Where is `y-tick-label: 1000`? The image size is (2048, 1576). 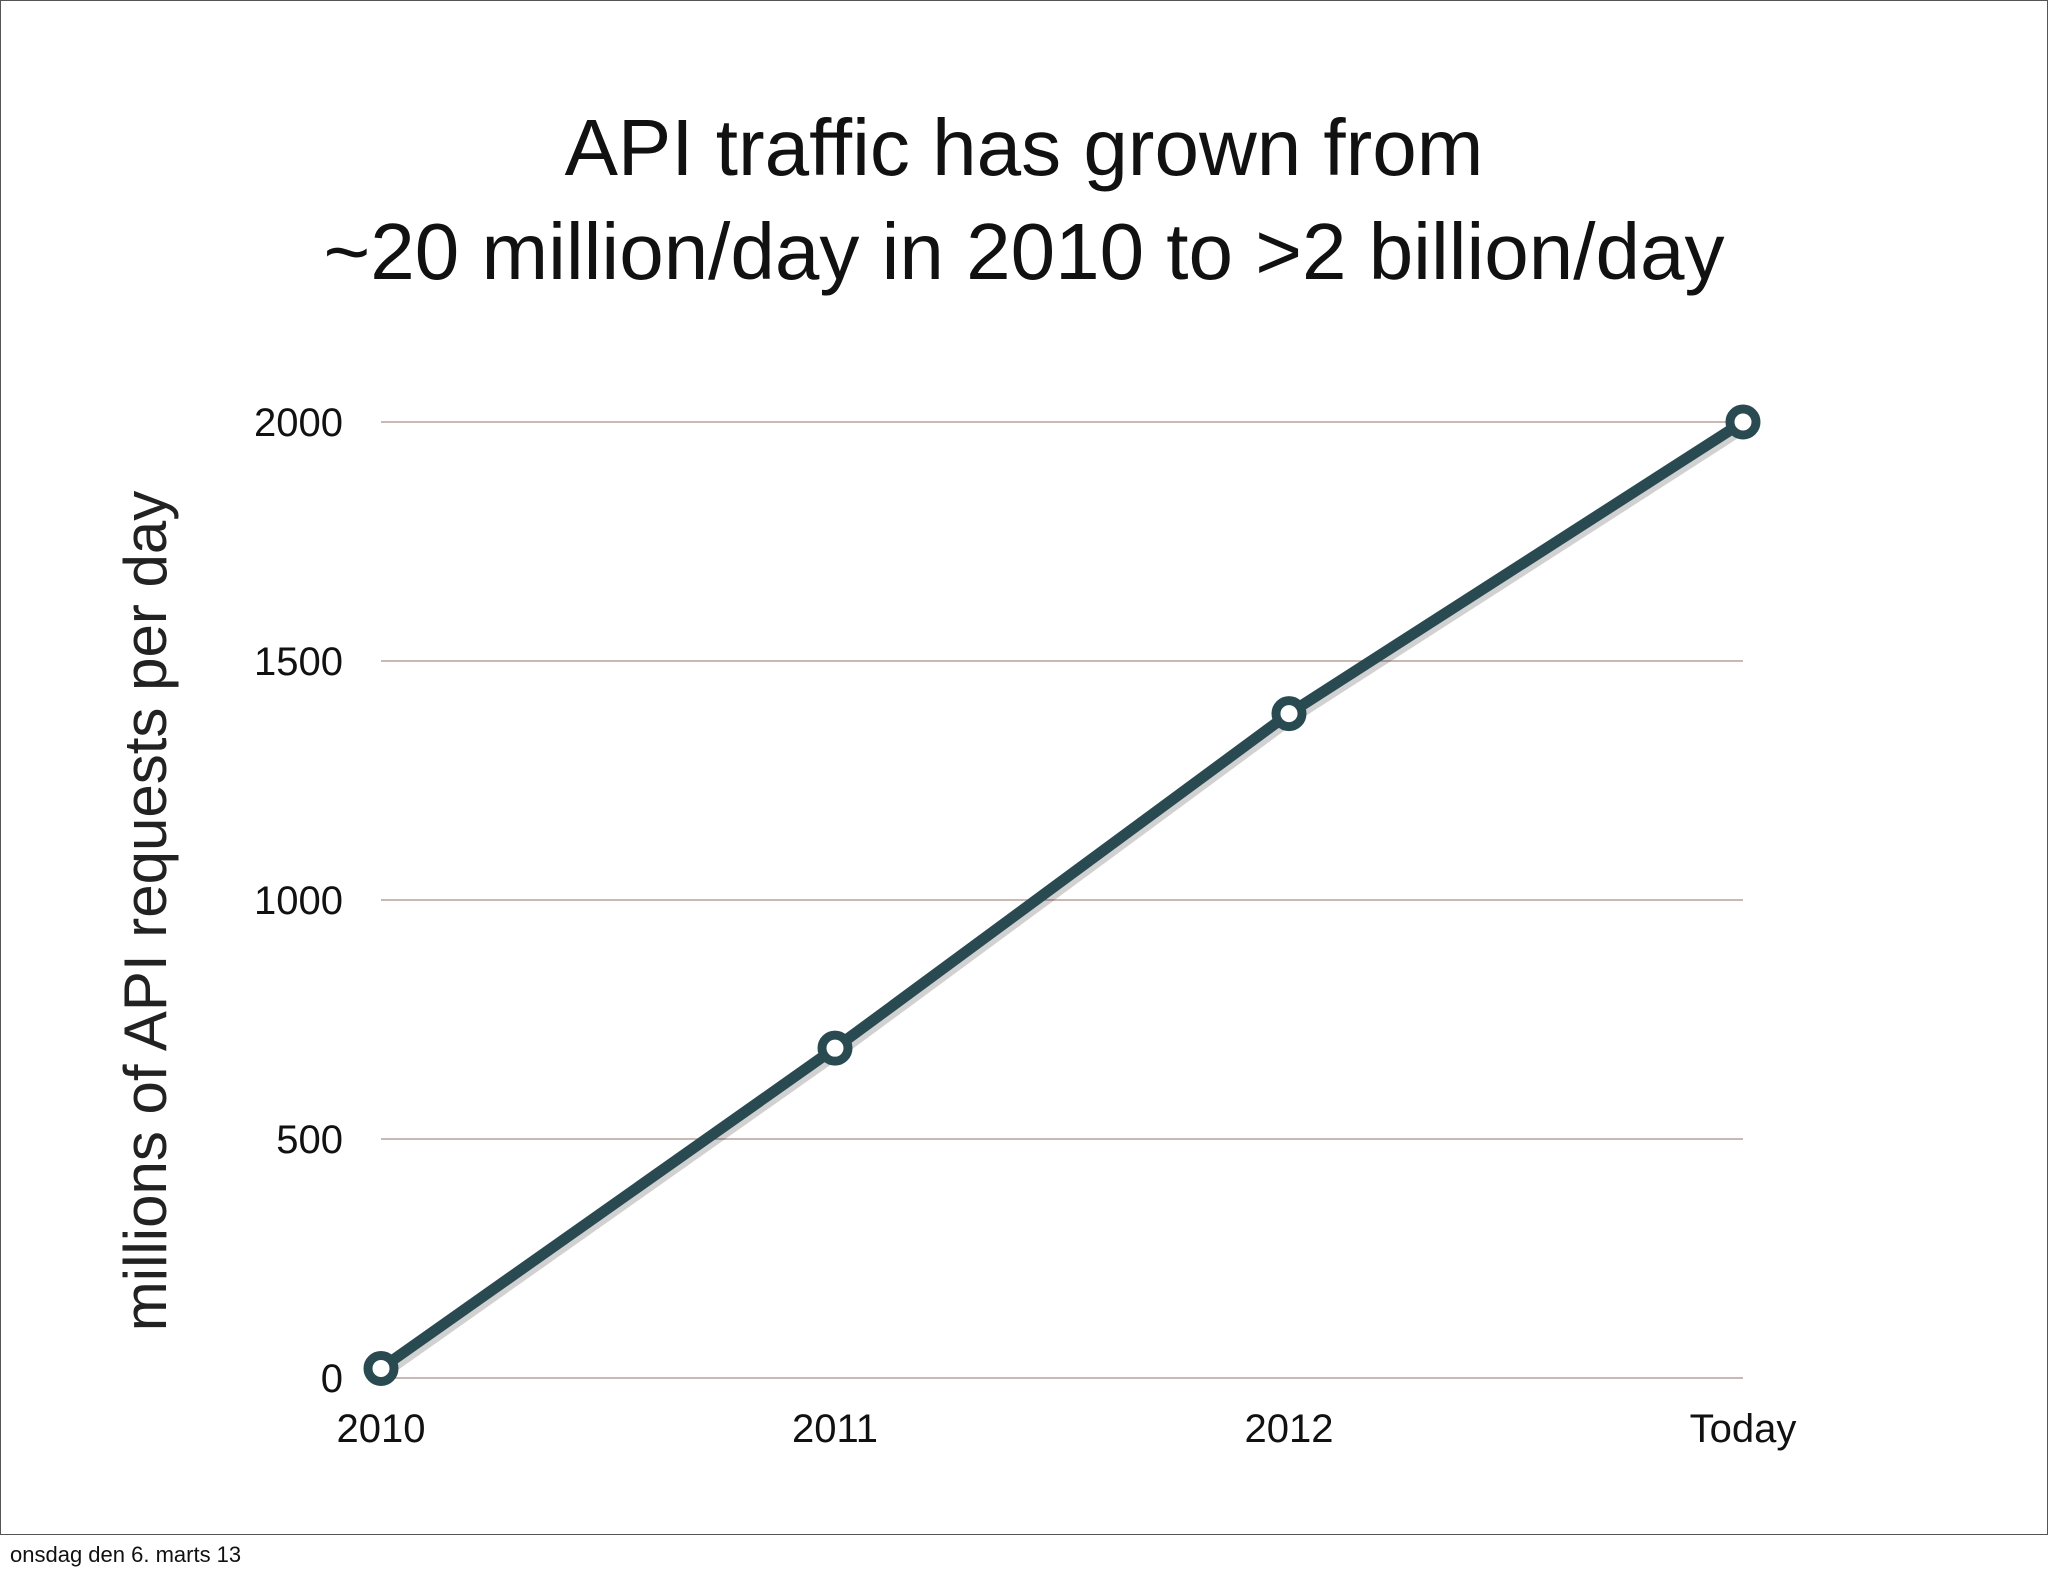
y-tick-label: 1000 is located at coordinates (298, 901).